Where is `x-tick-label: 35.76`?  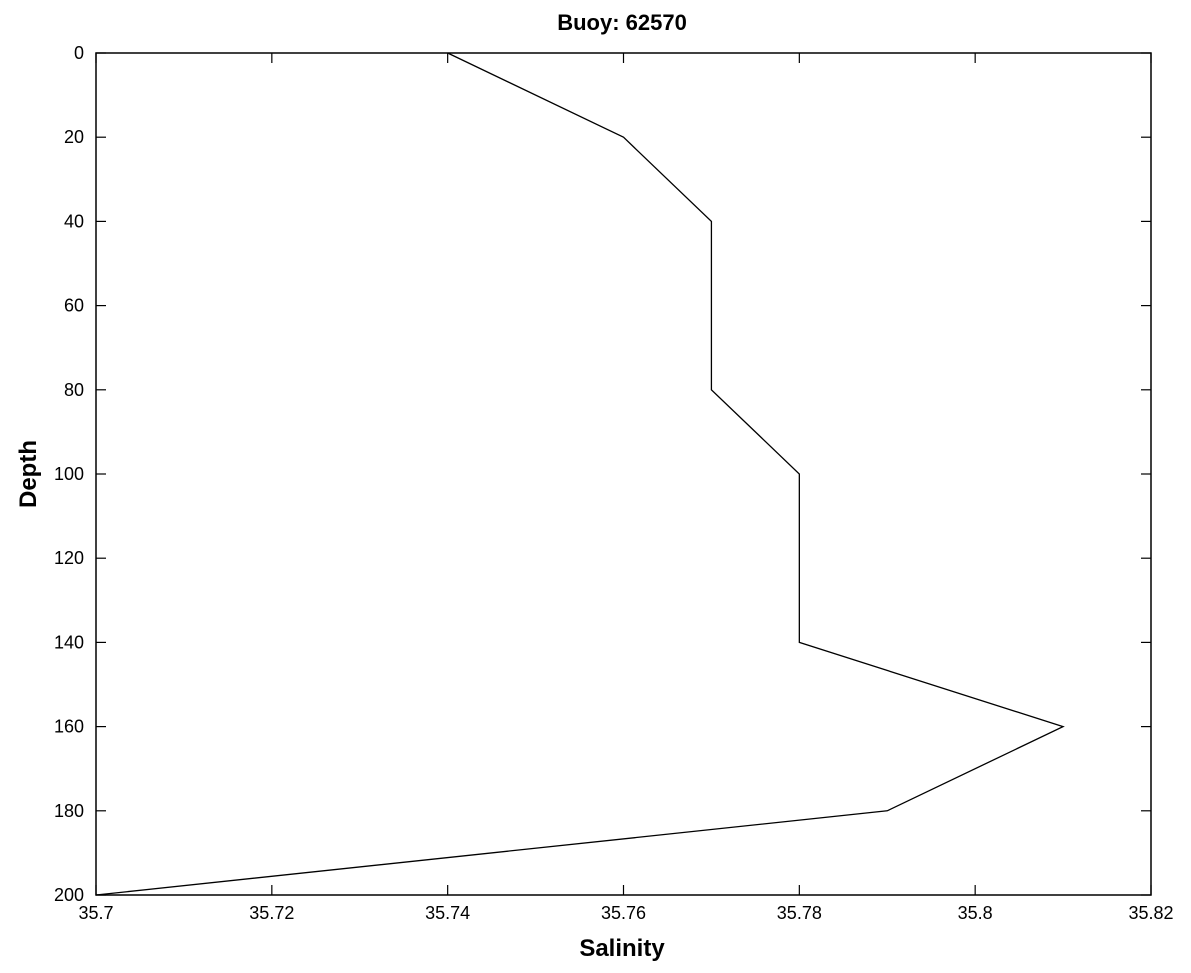
x-tick-label: 35.76 is located at coordinates (623, 913).